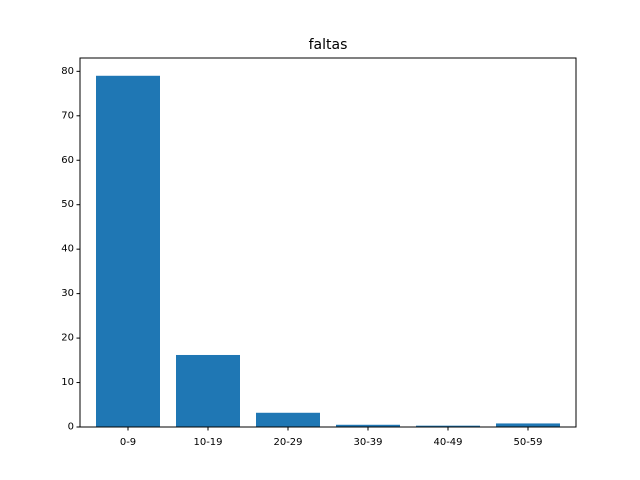 The width and height of the screenshot is (640, 480). I want to click on x-tick-label: 10-19, so click(207, 442).